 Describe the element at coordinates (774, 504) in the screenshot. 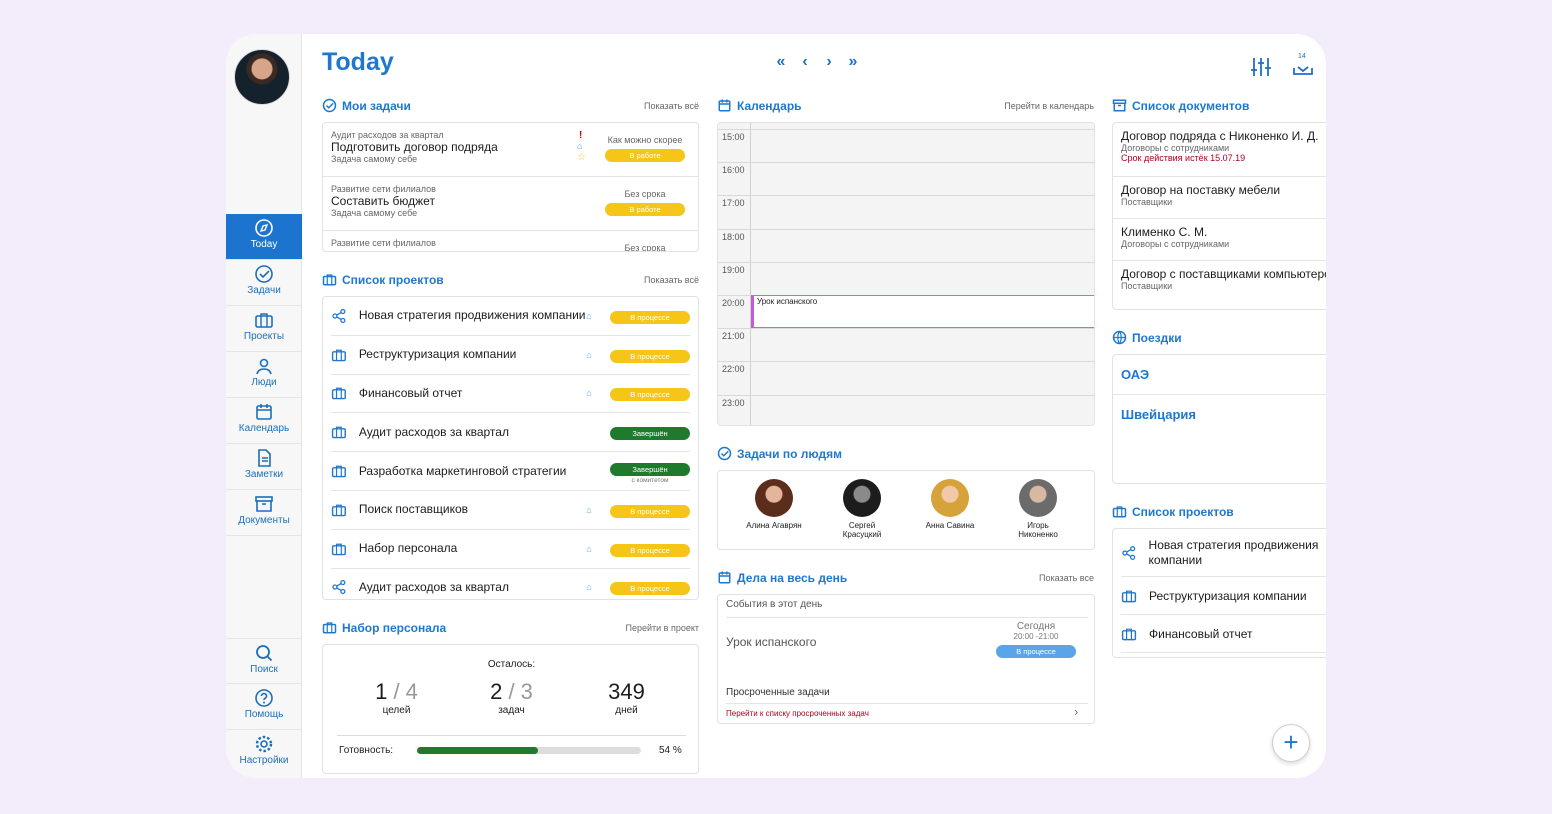

I see `person-item: Алина Агаврян` at that location.